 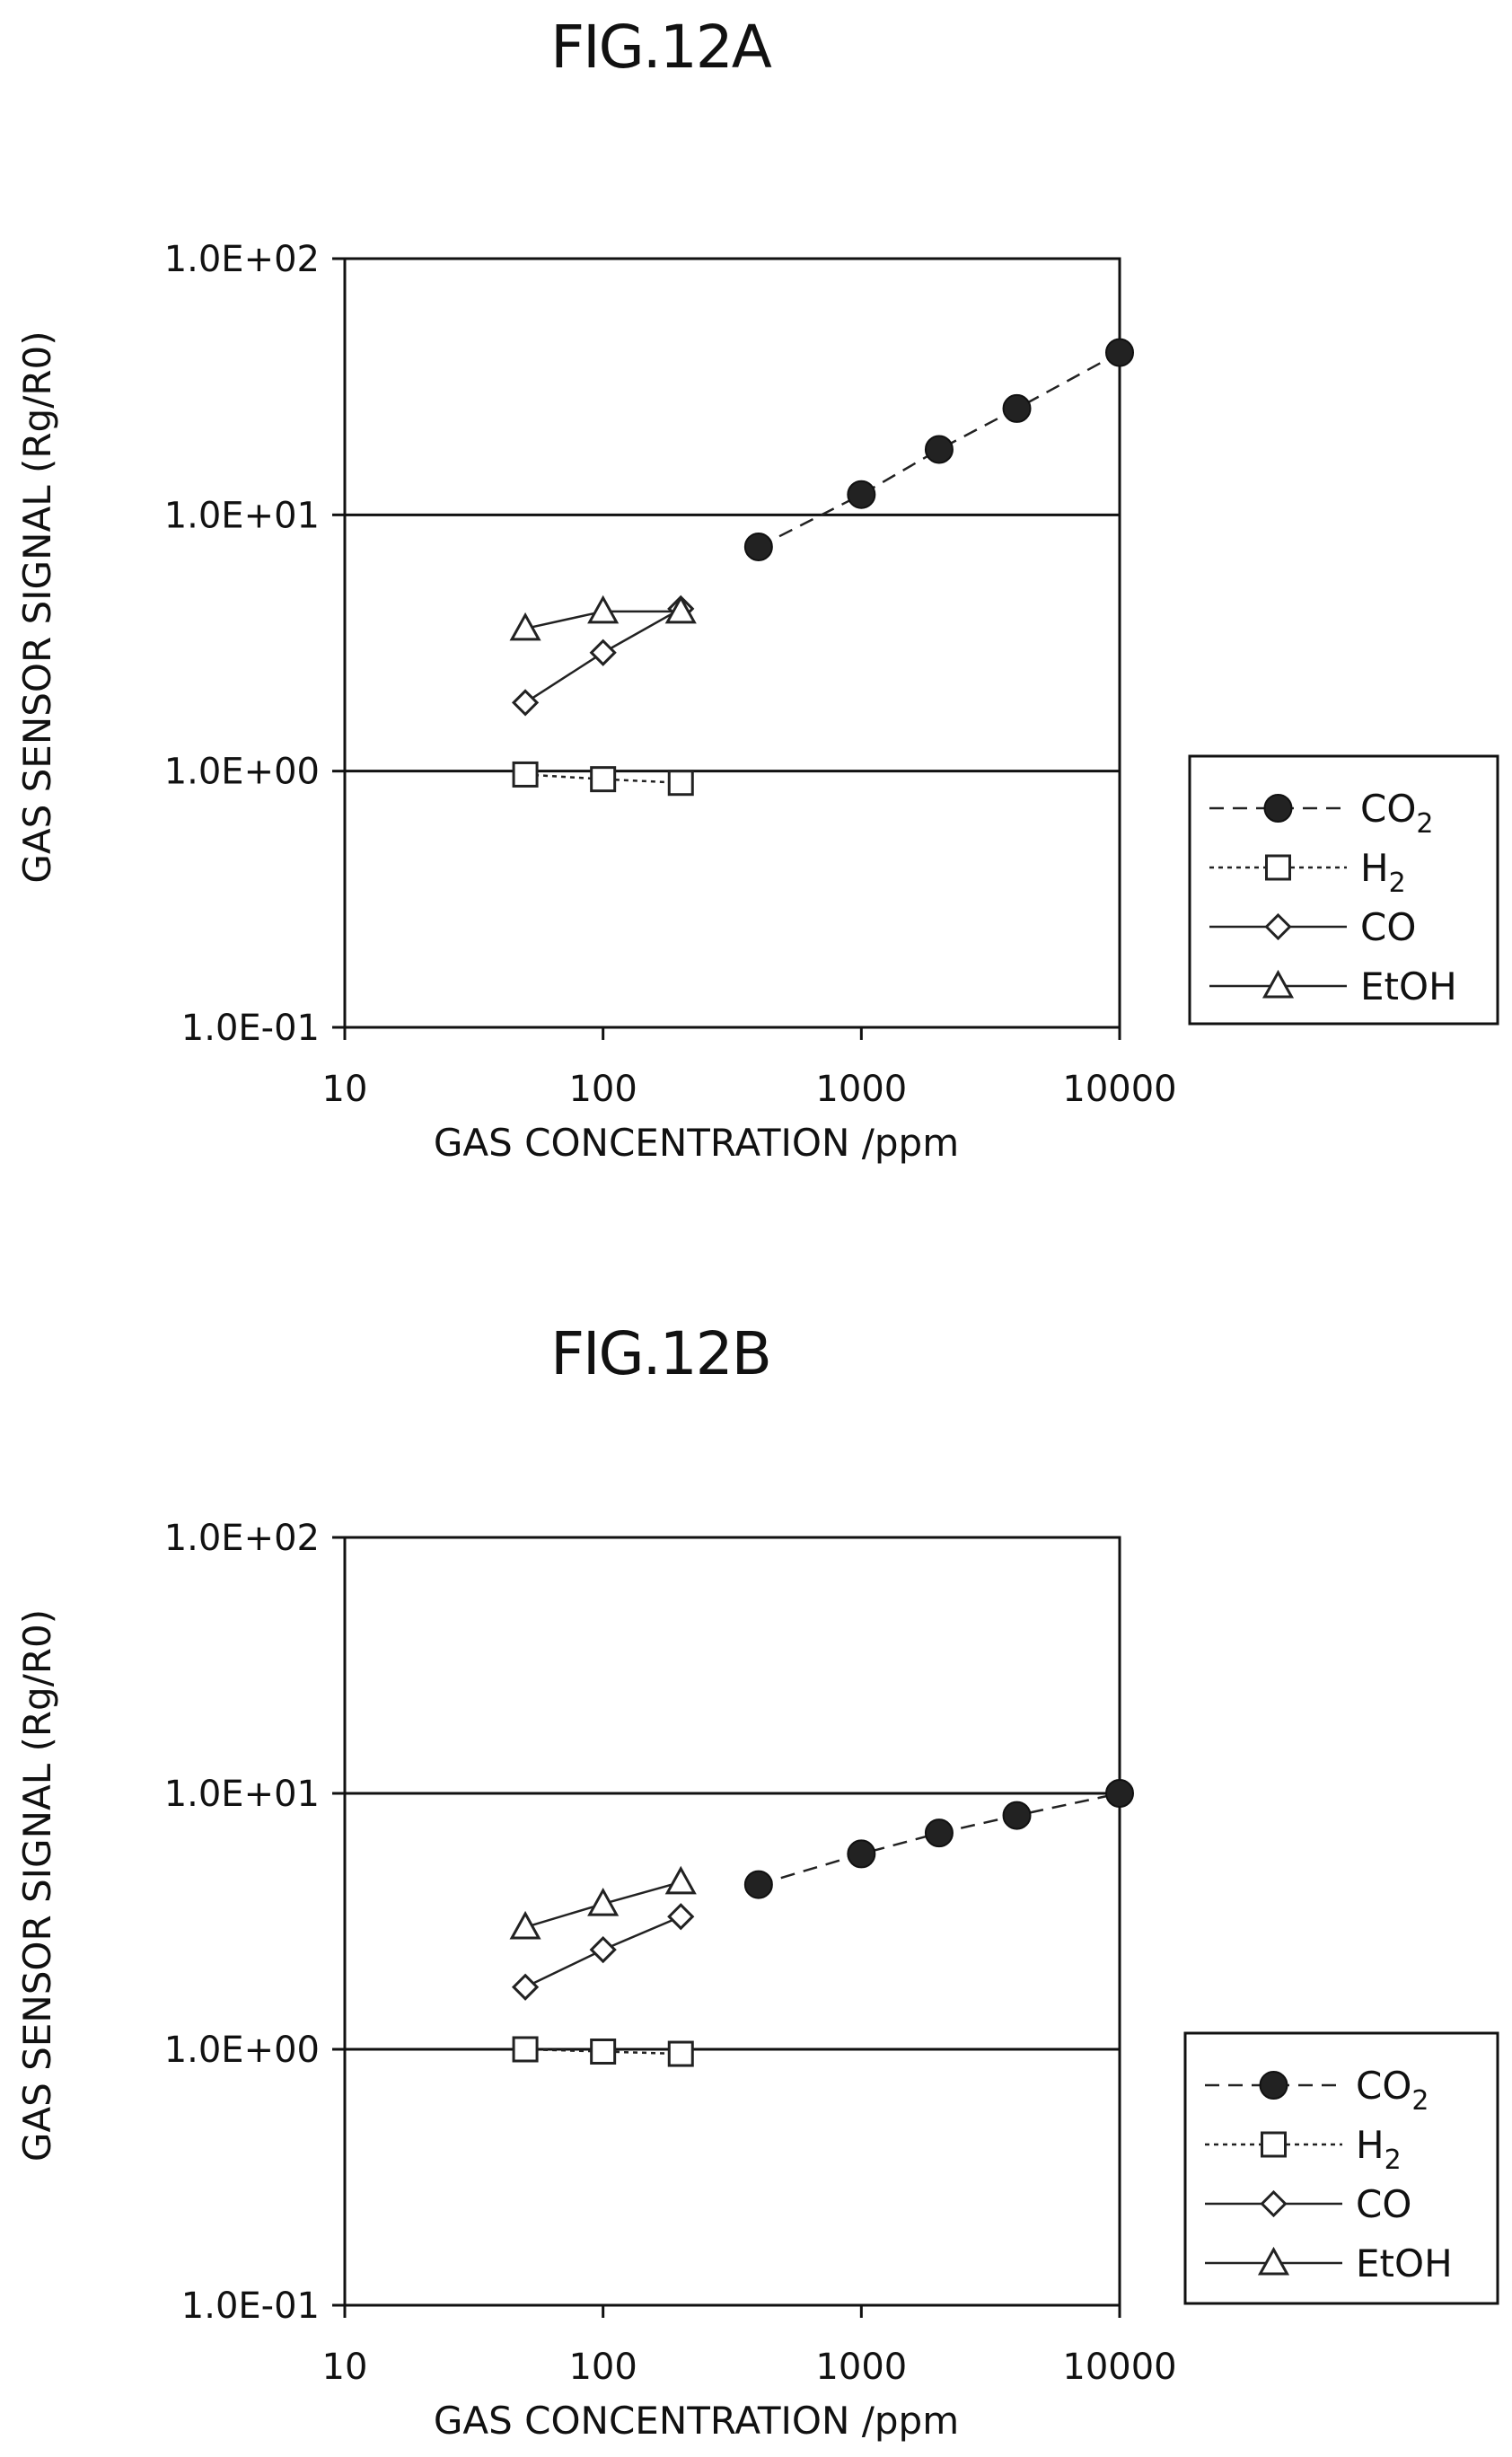 I want to click on figure-title: FIG.12A, so click(x=661, y=47).